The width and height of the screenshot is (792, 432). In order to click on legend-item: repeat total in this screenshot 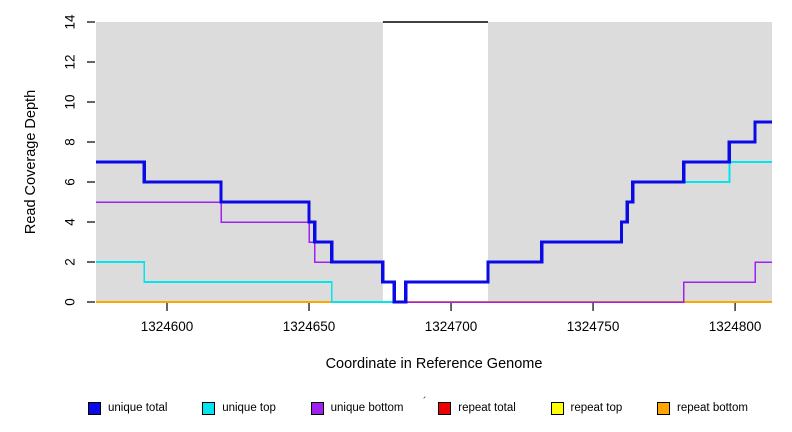, I will do `click(477, 408)`.